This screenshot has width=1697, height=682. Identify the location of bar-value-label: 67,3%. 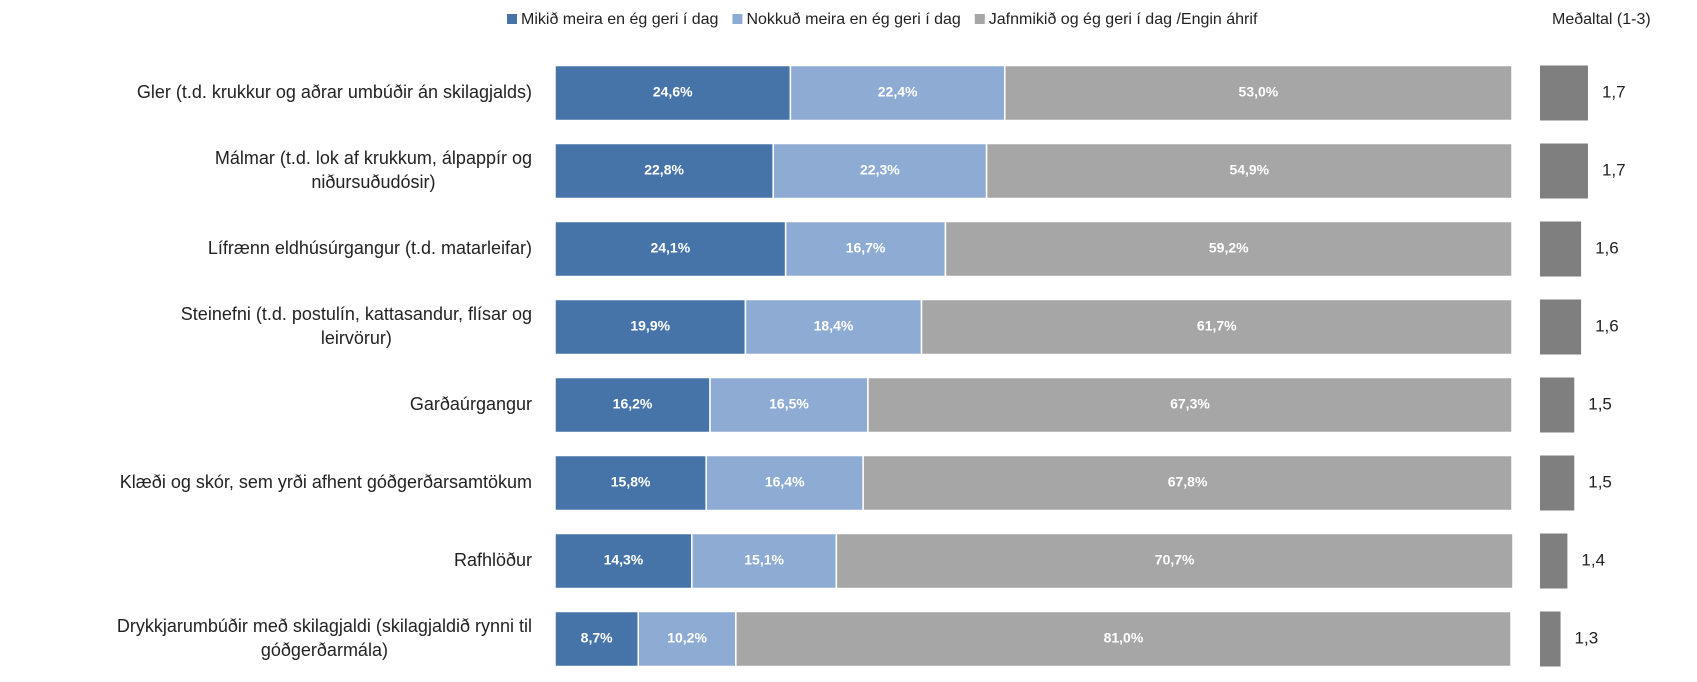
(1190, 404).